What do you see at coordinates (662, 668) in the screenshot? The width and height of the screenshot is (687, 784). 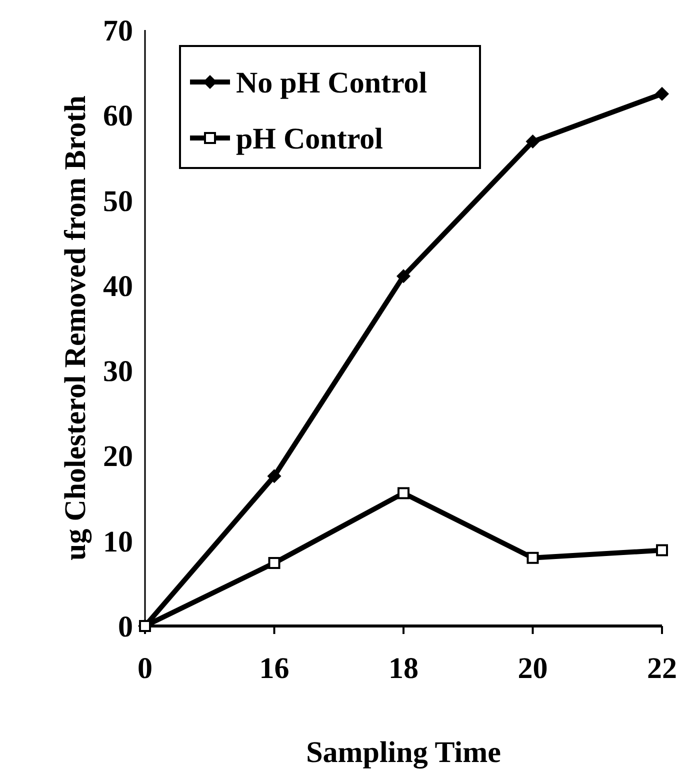 I see `x-tick-label: 22` at bounding box center [662, 668].